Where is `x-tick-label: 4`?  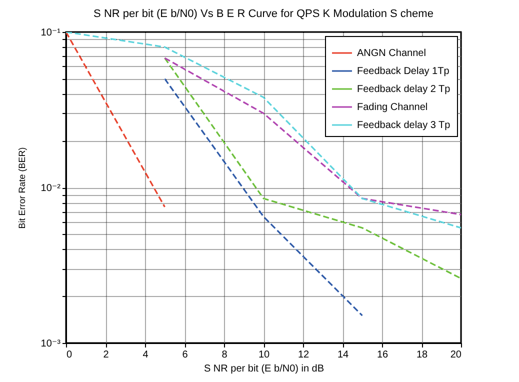
x-tick-label: 4 is located at coordinates (145, 355).